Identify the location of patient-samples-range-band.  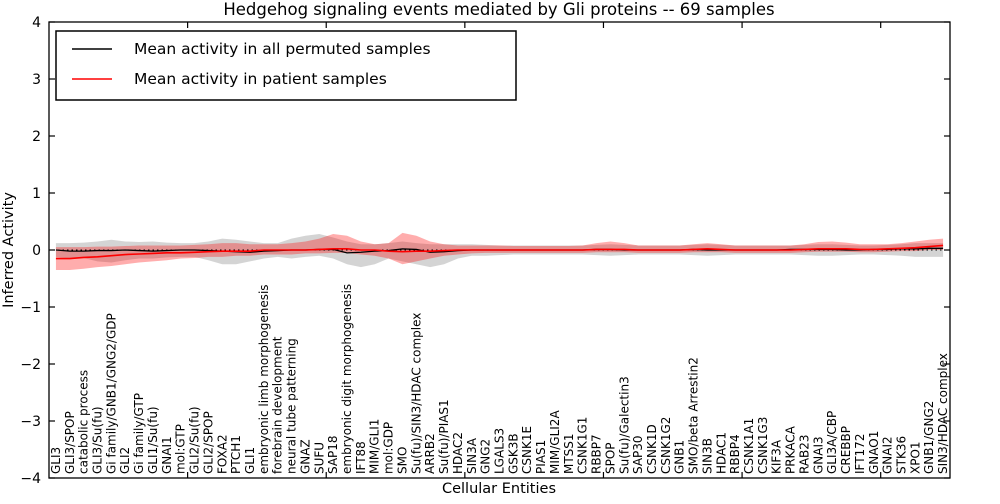
(499, 251).